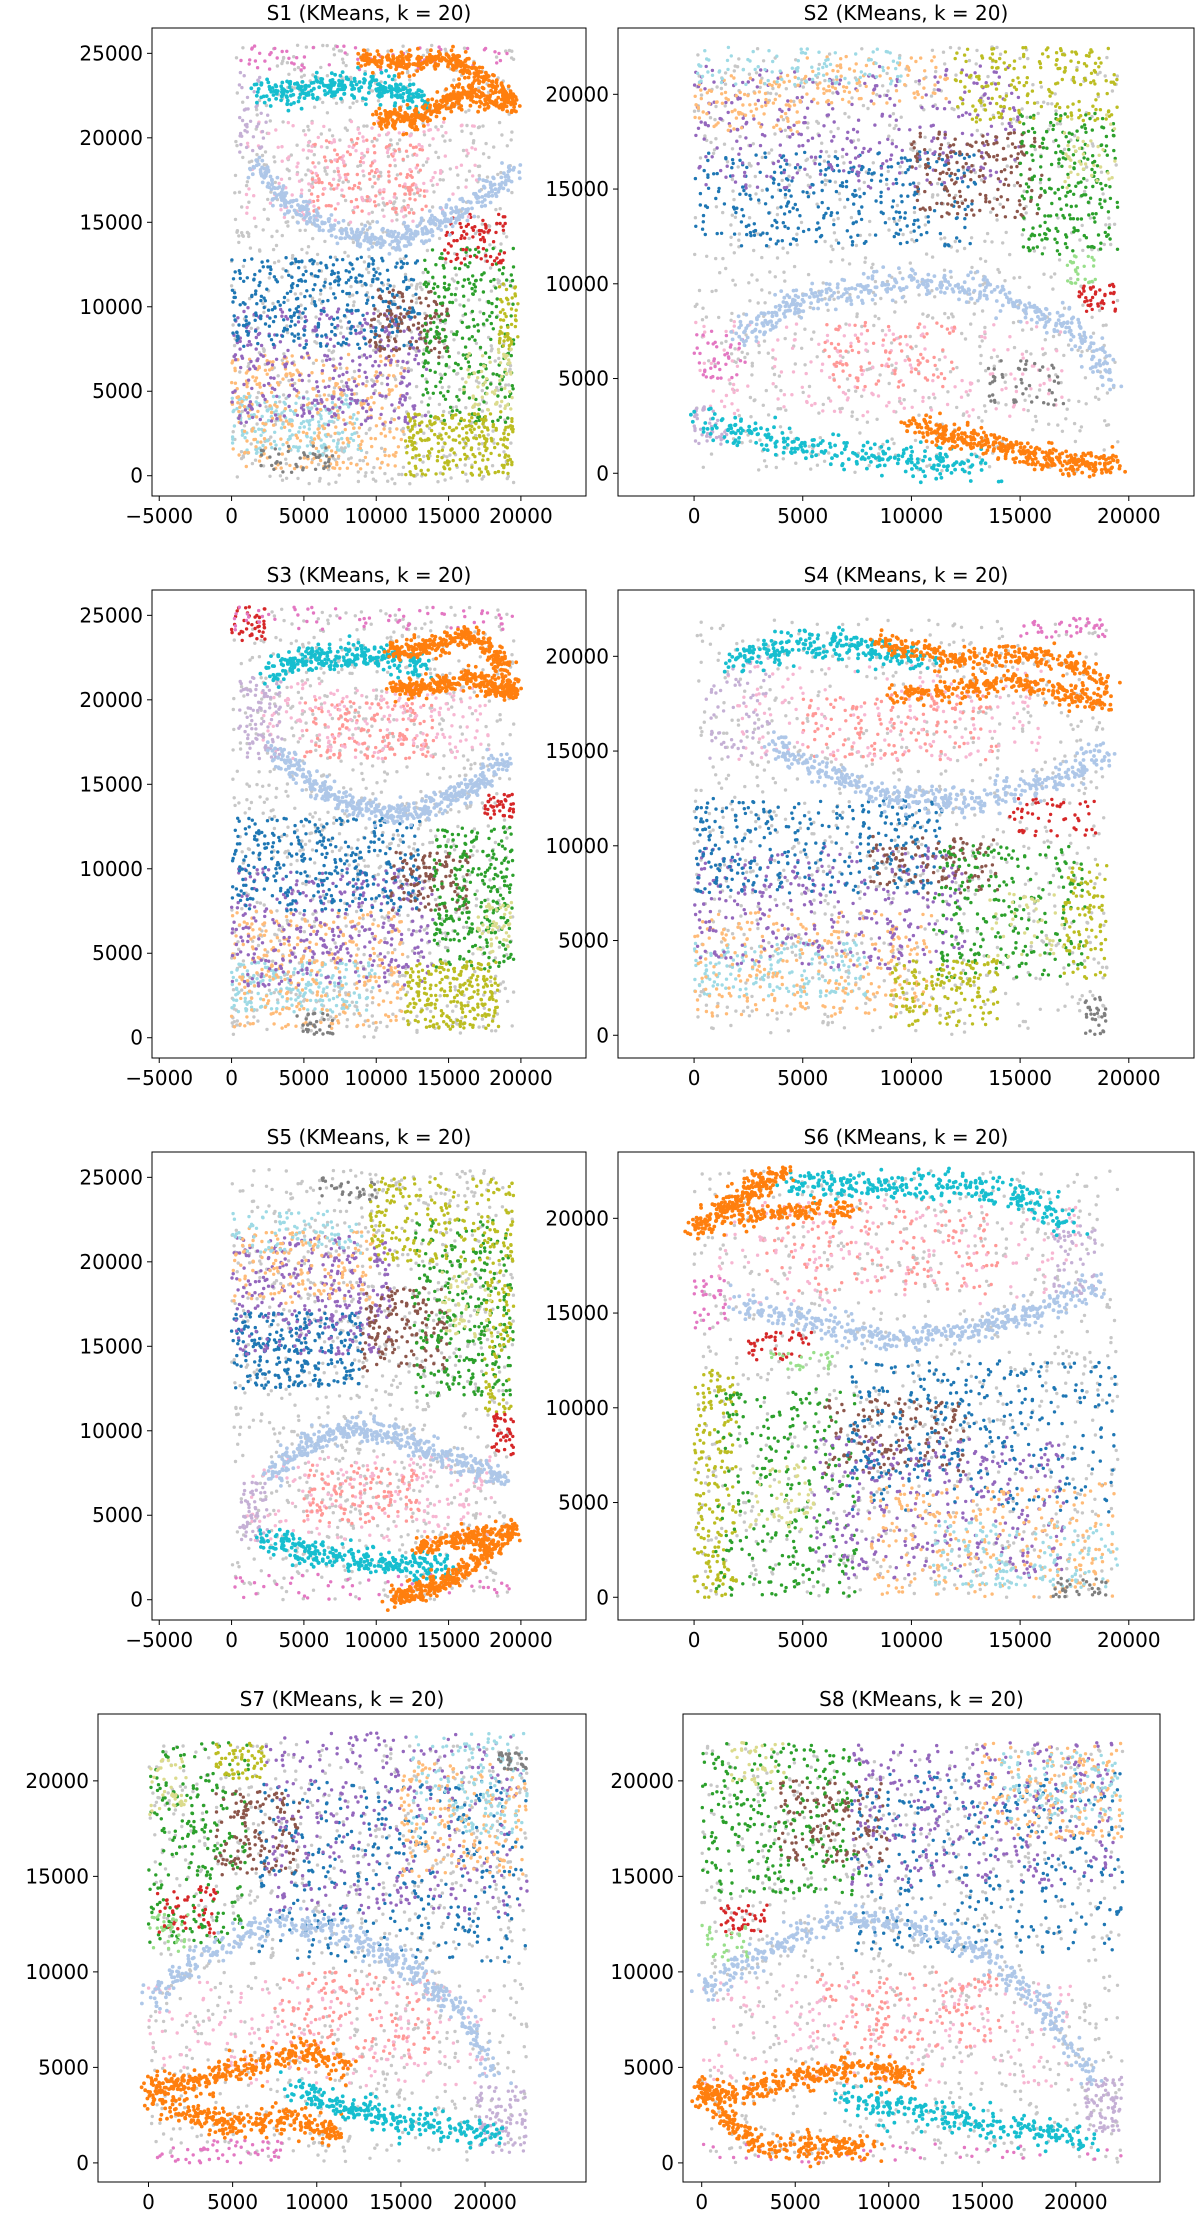 This screenshot has width=1201, height=2217. What do you see at coordinates (303, 516) in the screenshot?
I see `x-tick-label: 5000` at bounding box center [303, 516].